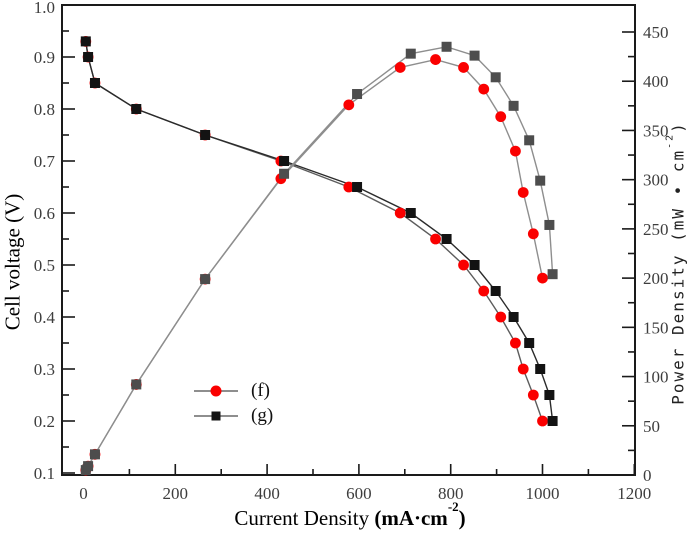 The width and height of the screenshot is (700, 537). What do you see at coordinates (176, 493) in the screenshot?
I see `x-tick-label: 200` at bounding box center [176, 493].